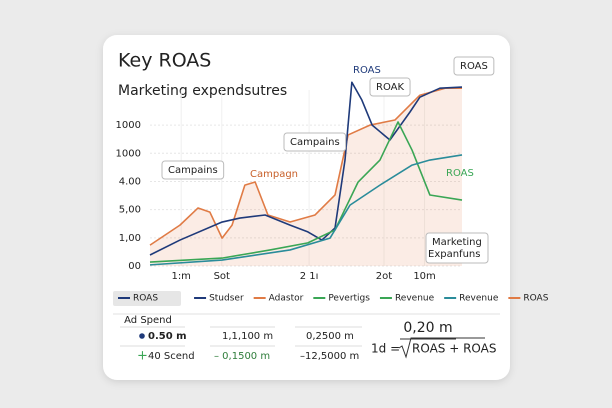 The image size is (612, 408). What do you see at coordinates (330, 336) in the screenshot?
I see `summary-cell: 0,2500 m` at bounding box center [330, 336].